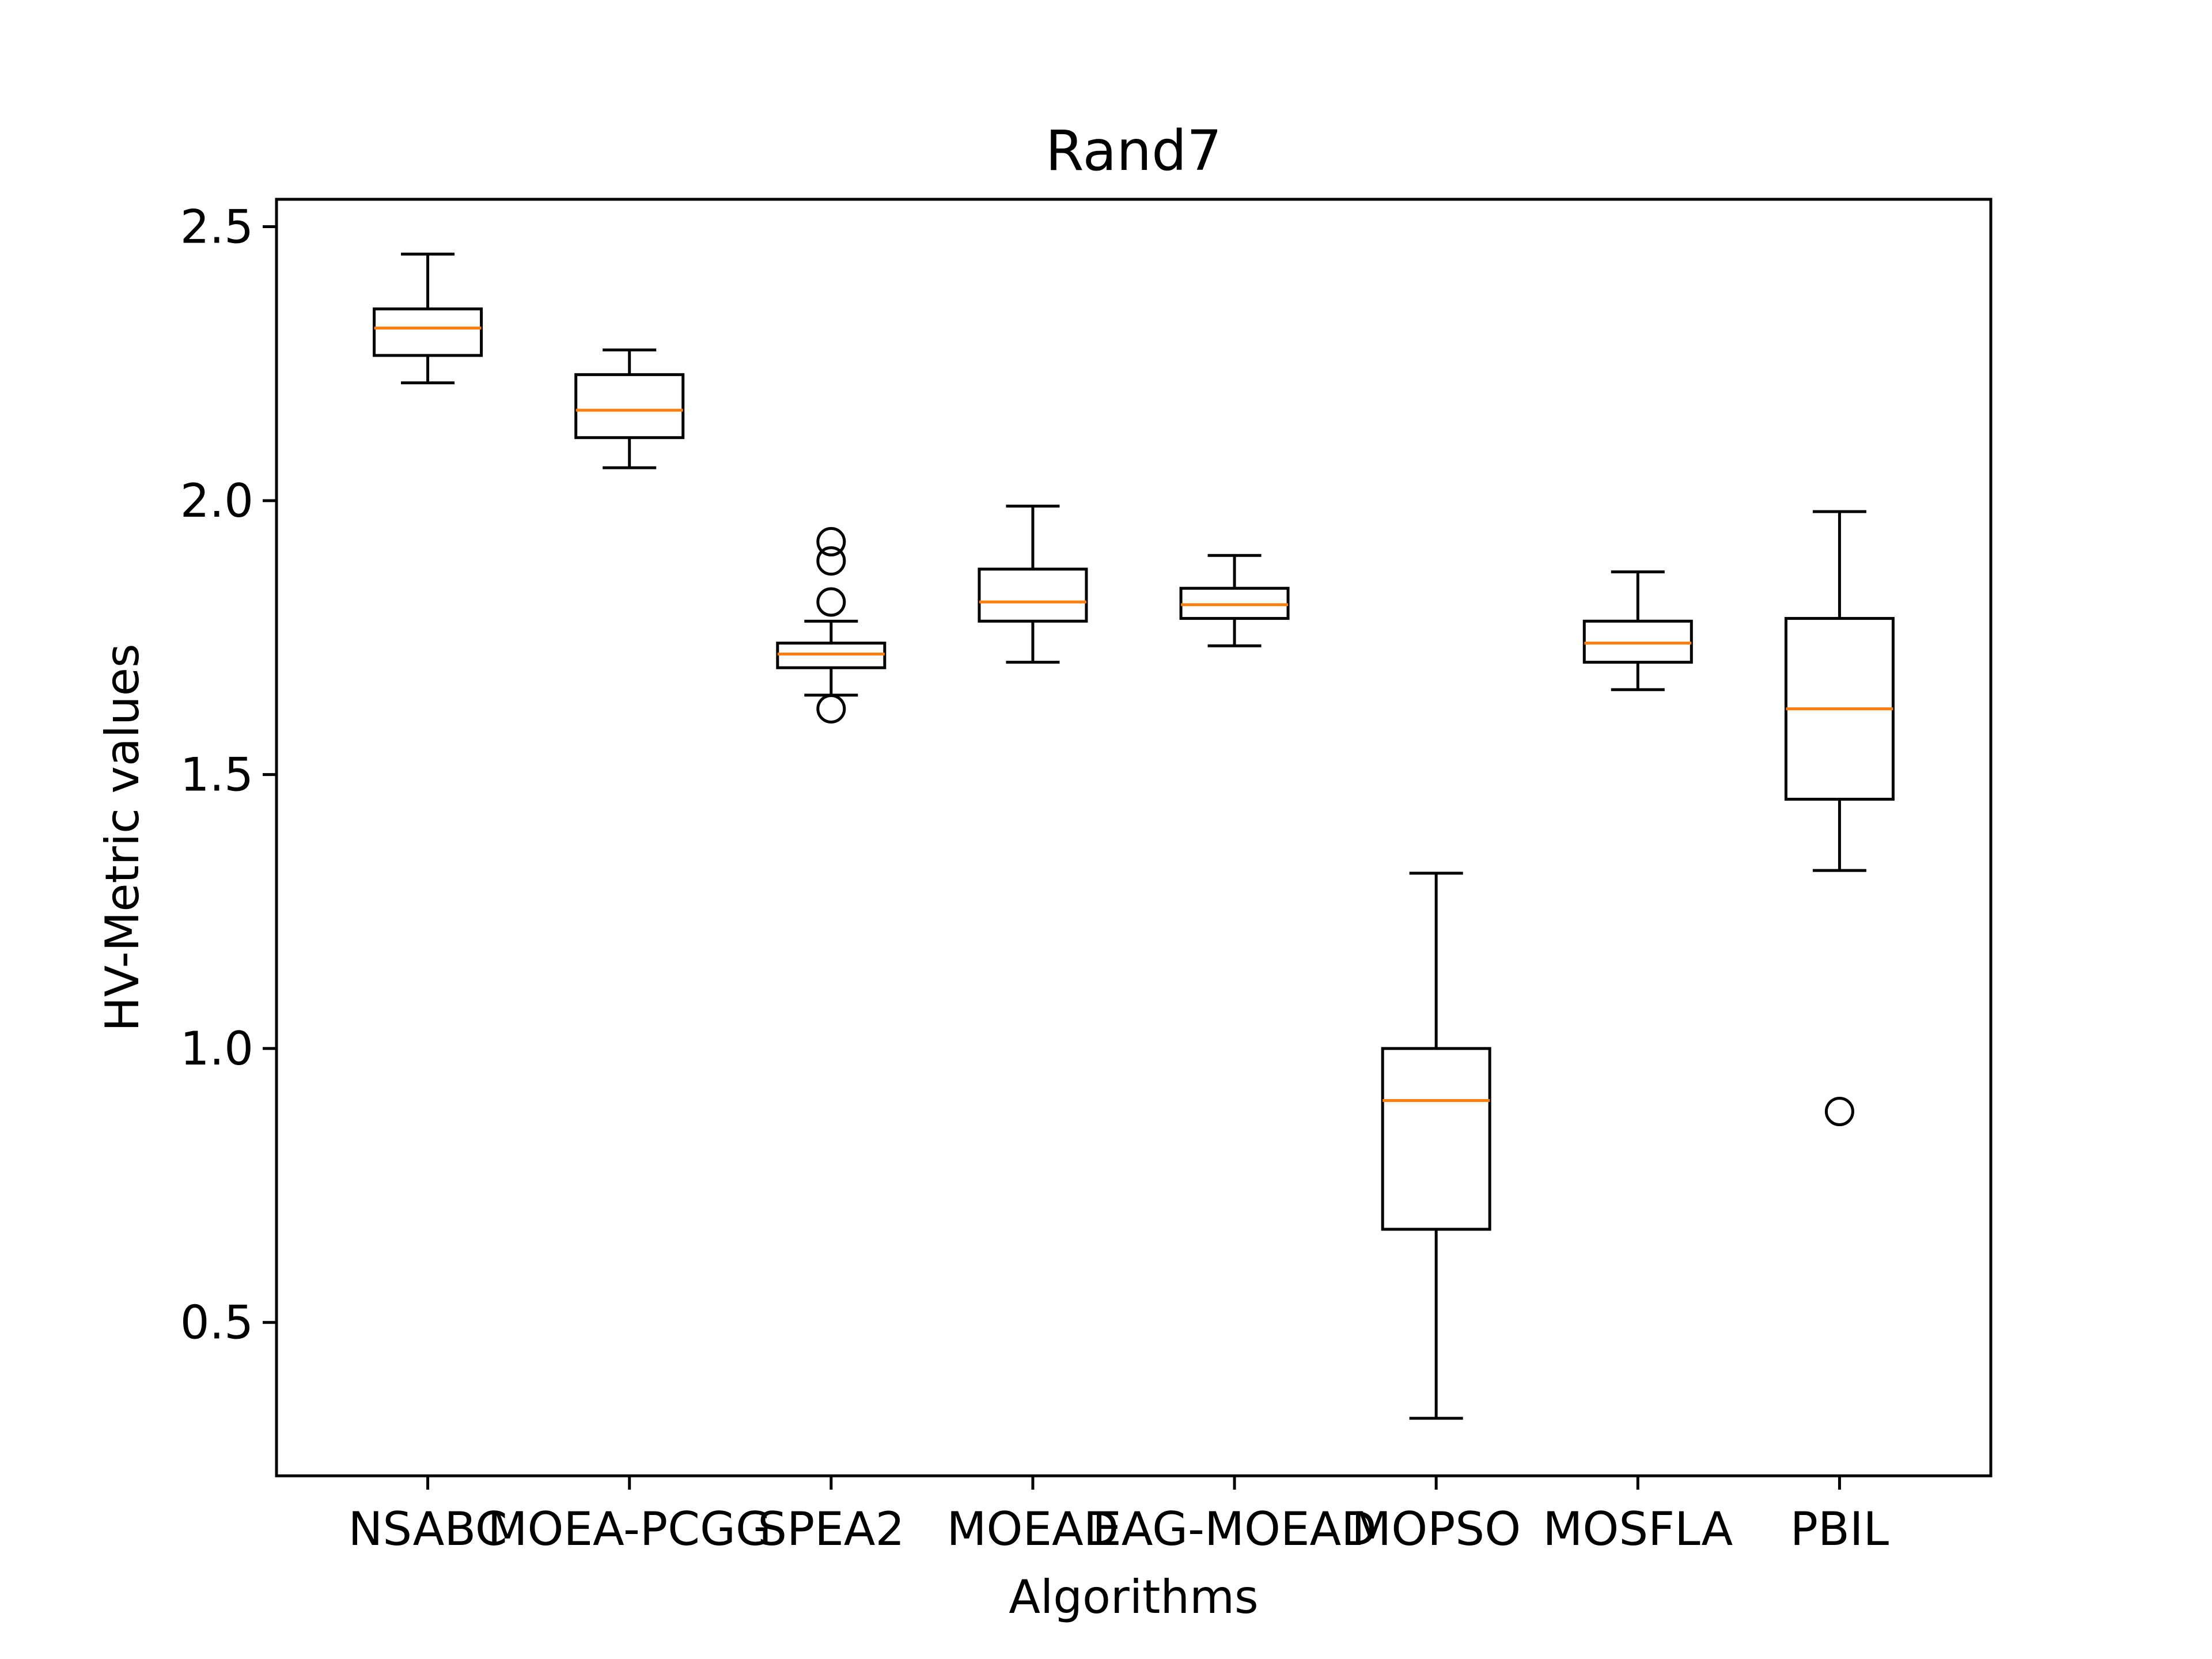  I want to click on x-tick-label: SPEA2, so click(830, 1529).